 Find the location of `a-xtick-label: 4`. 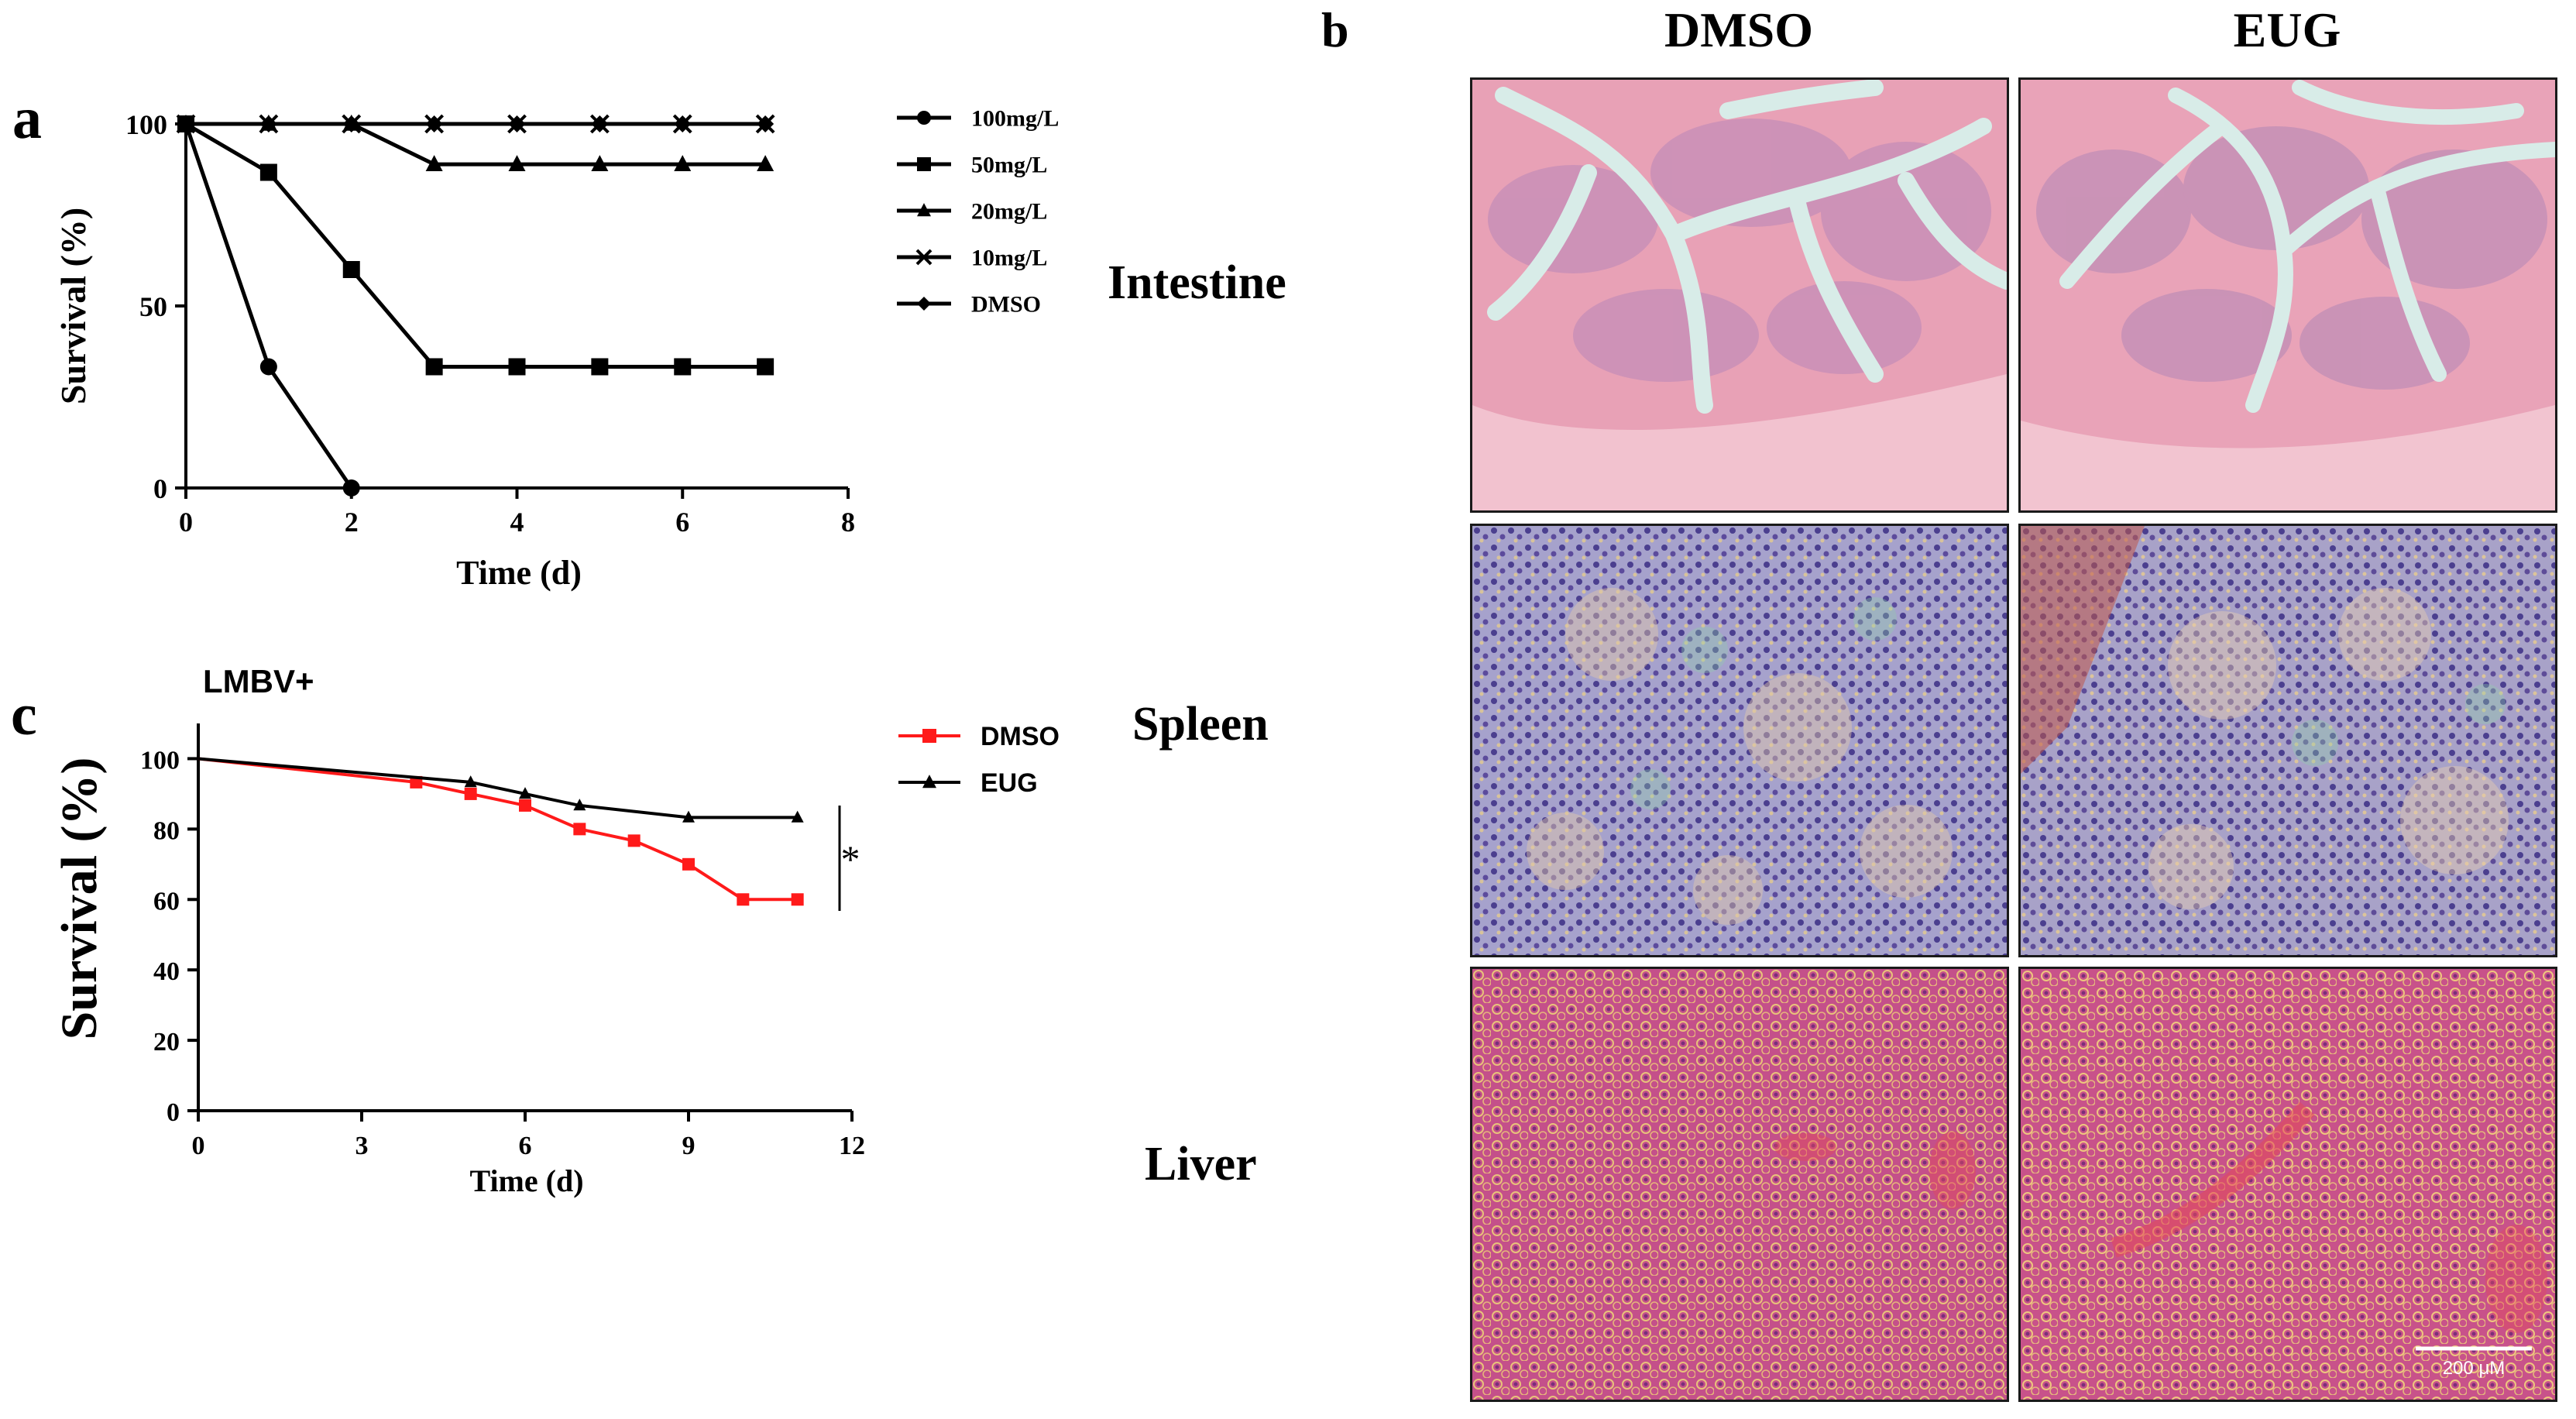

a-xtick-label: 4 is located at coordinates (517, 522).